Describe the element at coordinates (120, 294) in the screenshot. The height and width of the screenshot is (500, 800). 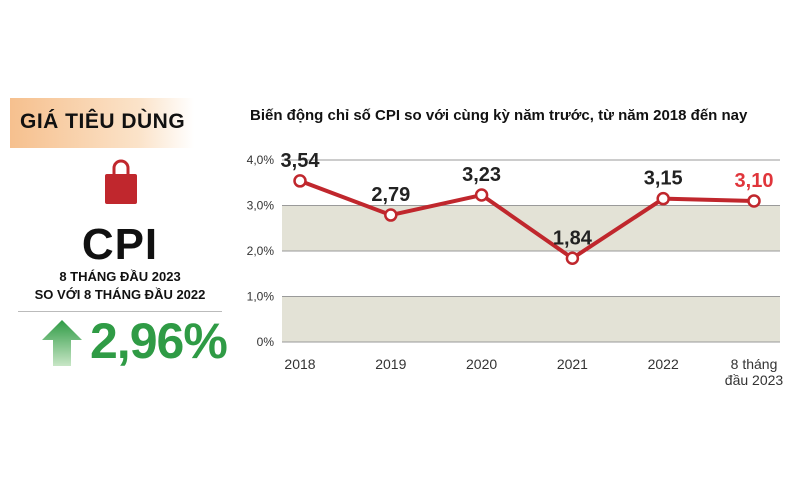
I see `period-line-2: SO VỚI 8 THÁNG ĐẦU 2022` at that location.